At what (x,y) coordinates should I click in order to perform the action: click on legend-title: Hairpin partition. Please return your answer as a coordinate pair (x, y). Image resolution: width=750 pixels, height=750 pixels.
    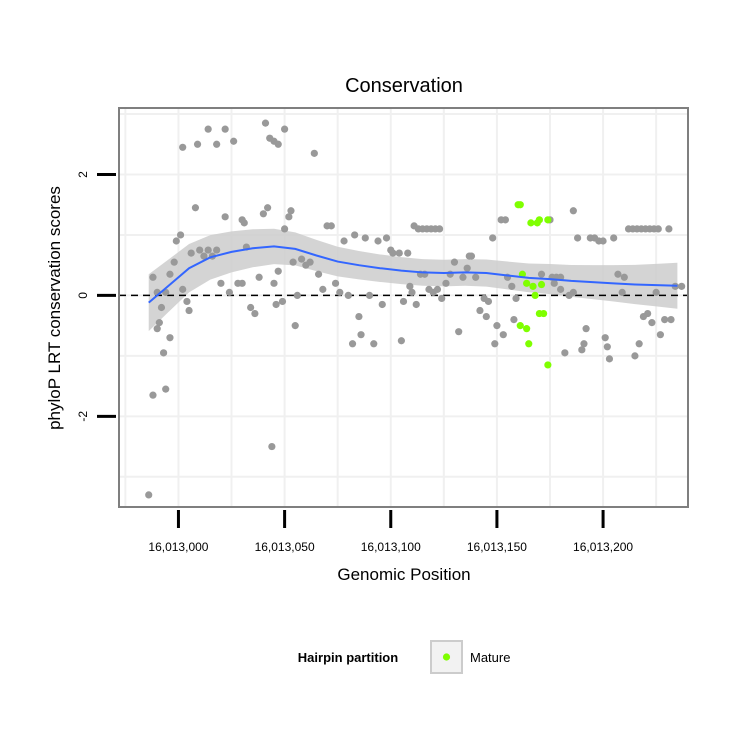
    Looking at the image, I should click on (348, 657).